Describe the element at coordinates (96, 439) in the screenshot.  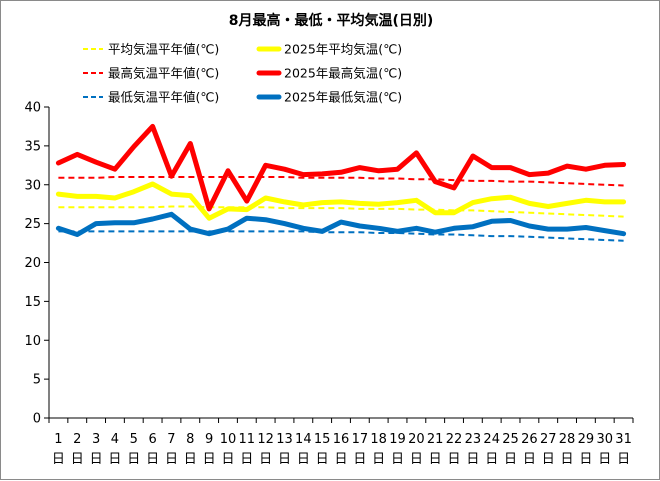
I see `x-tick-label: 3` at that location.